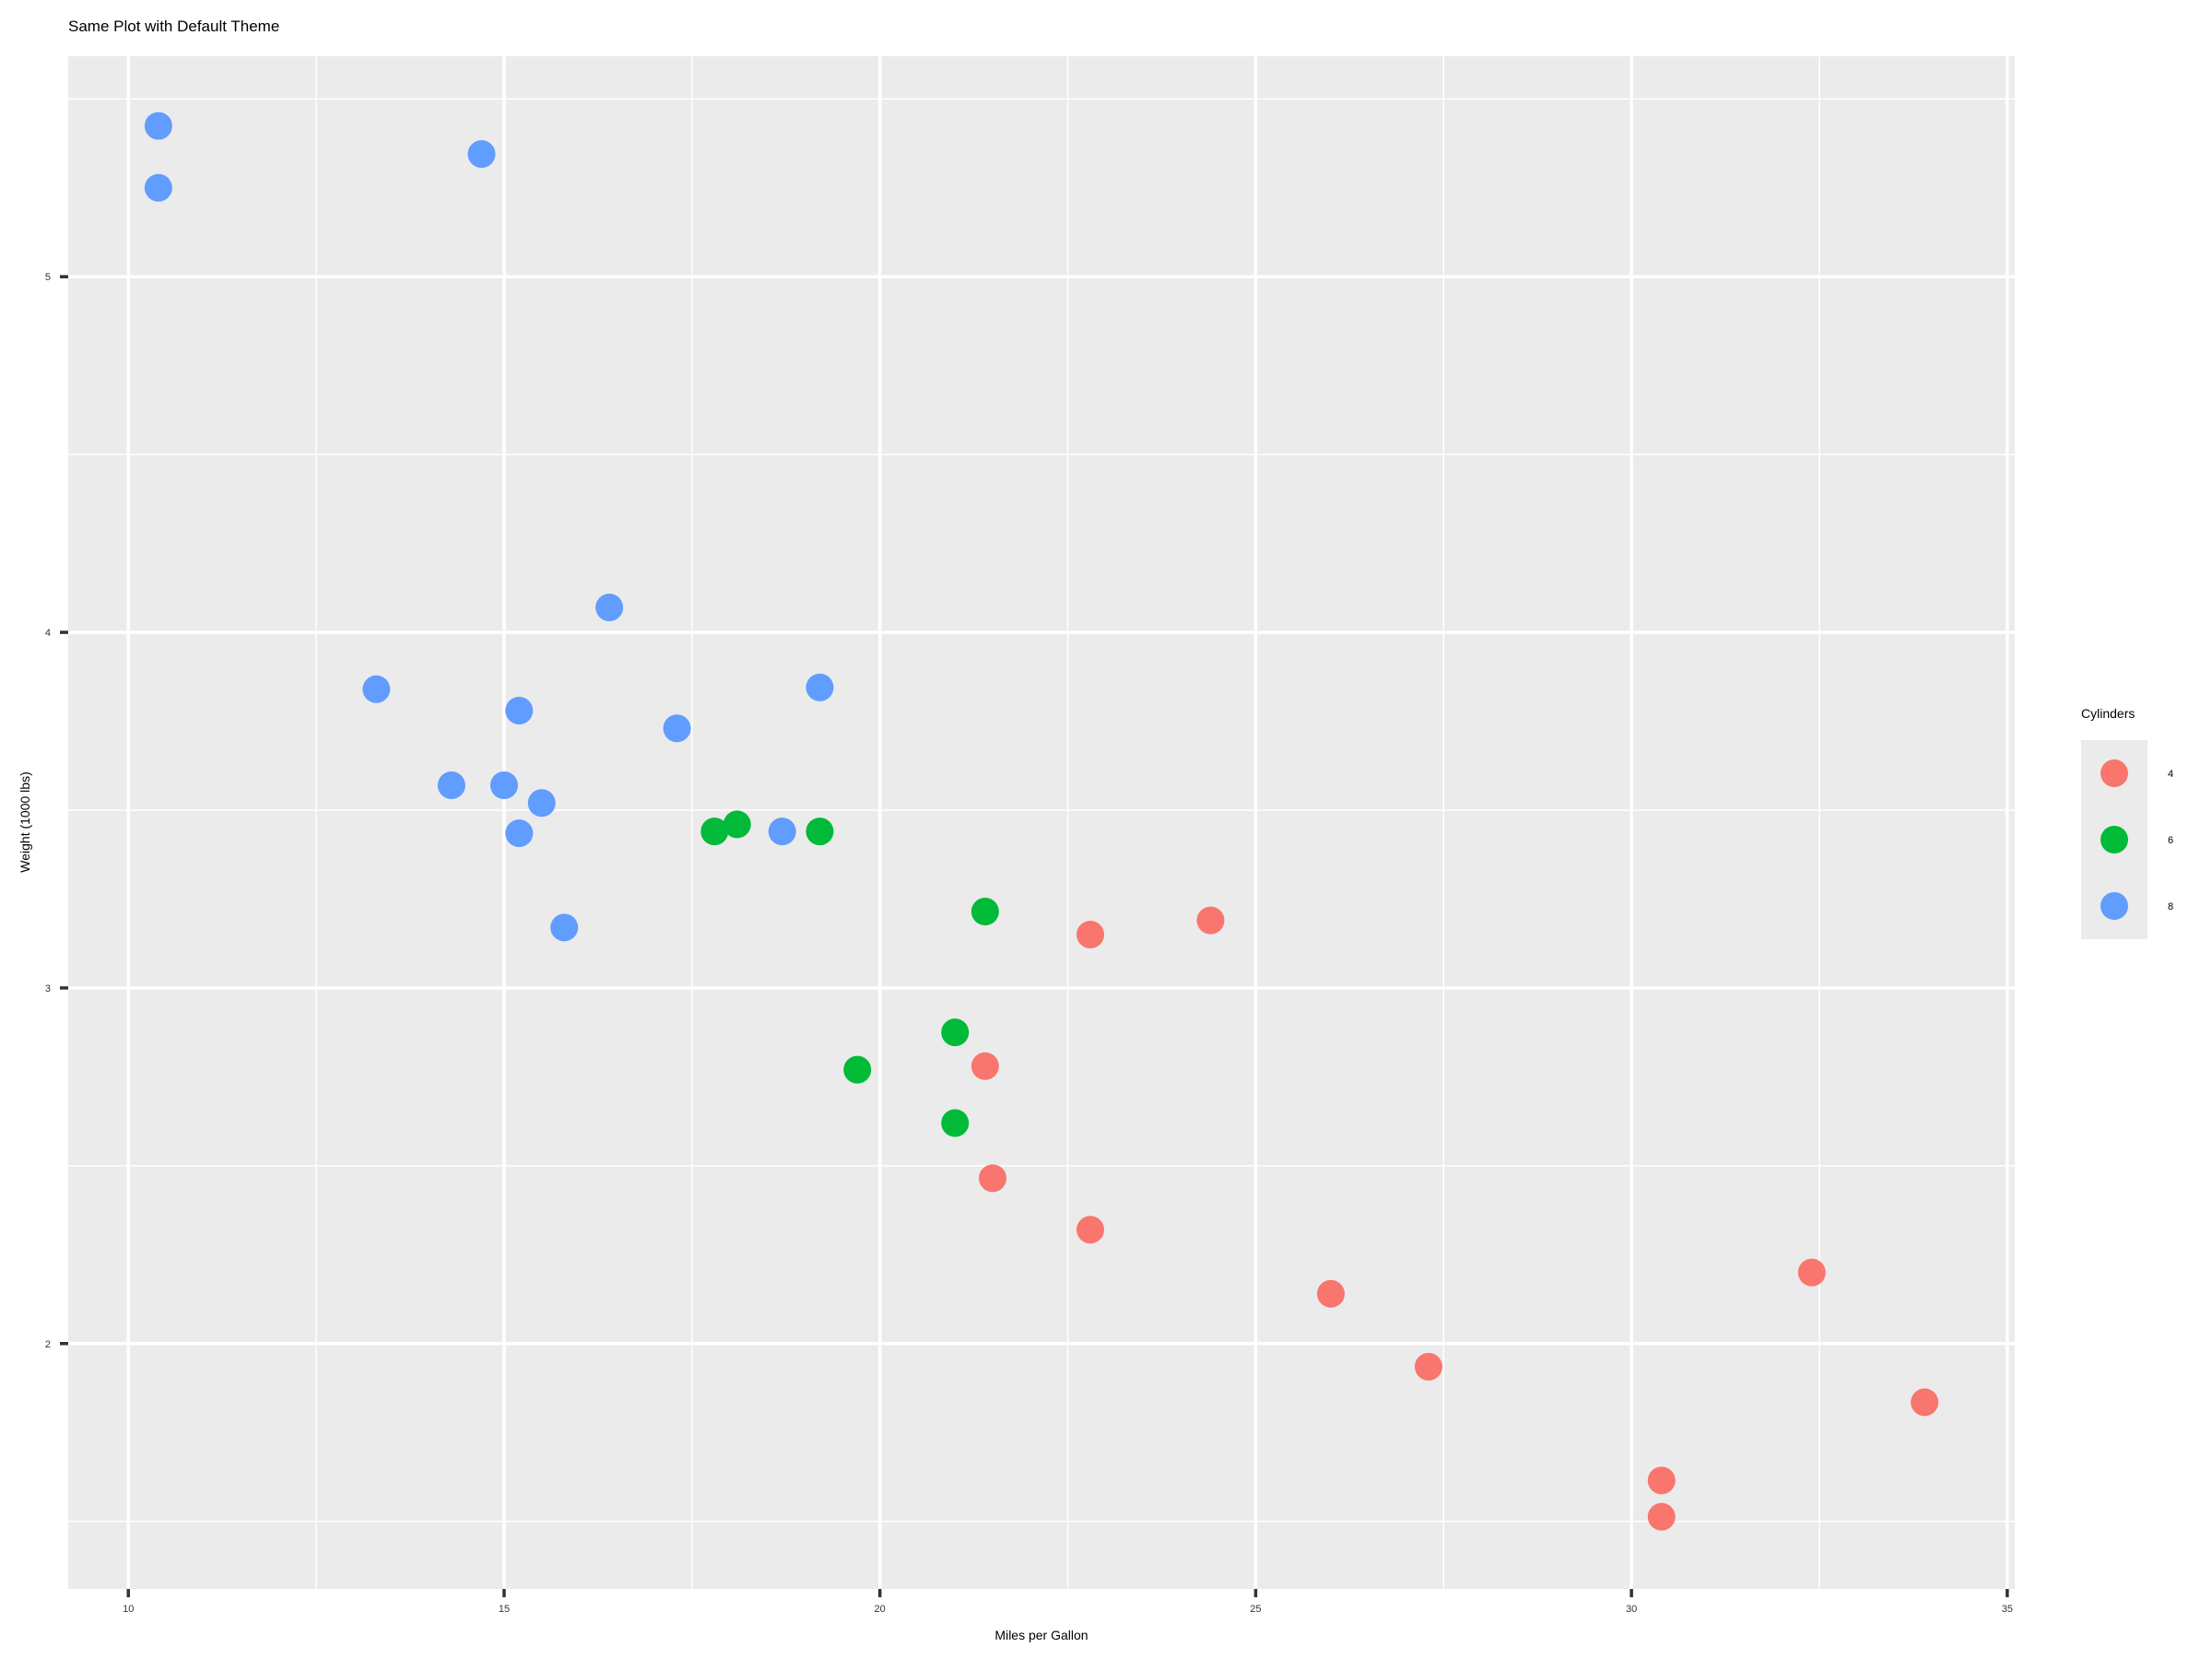 This screenshot has height=1659, width=2212. Describe the element at coordinates (48, 988) in the screenshot. I see `y-tick-label: 3` at that location.